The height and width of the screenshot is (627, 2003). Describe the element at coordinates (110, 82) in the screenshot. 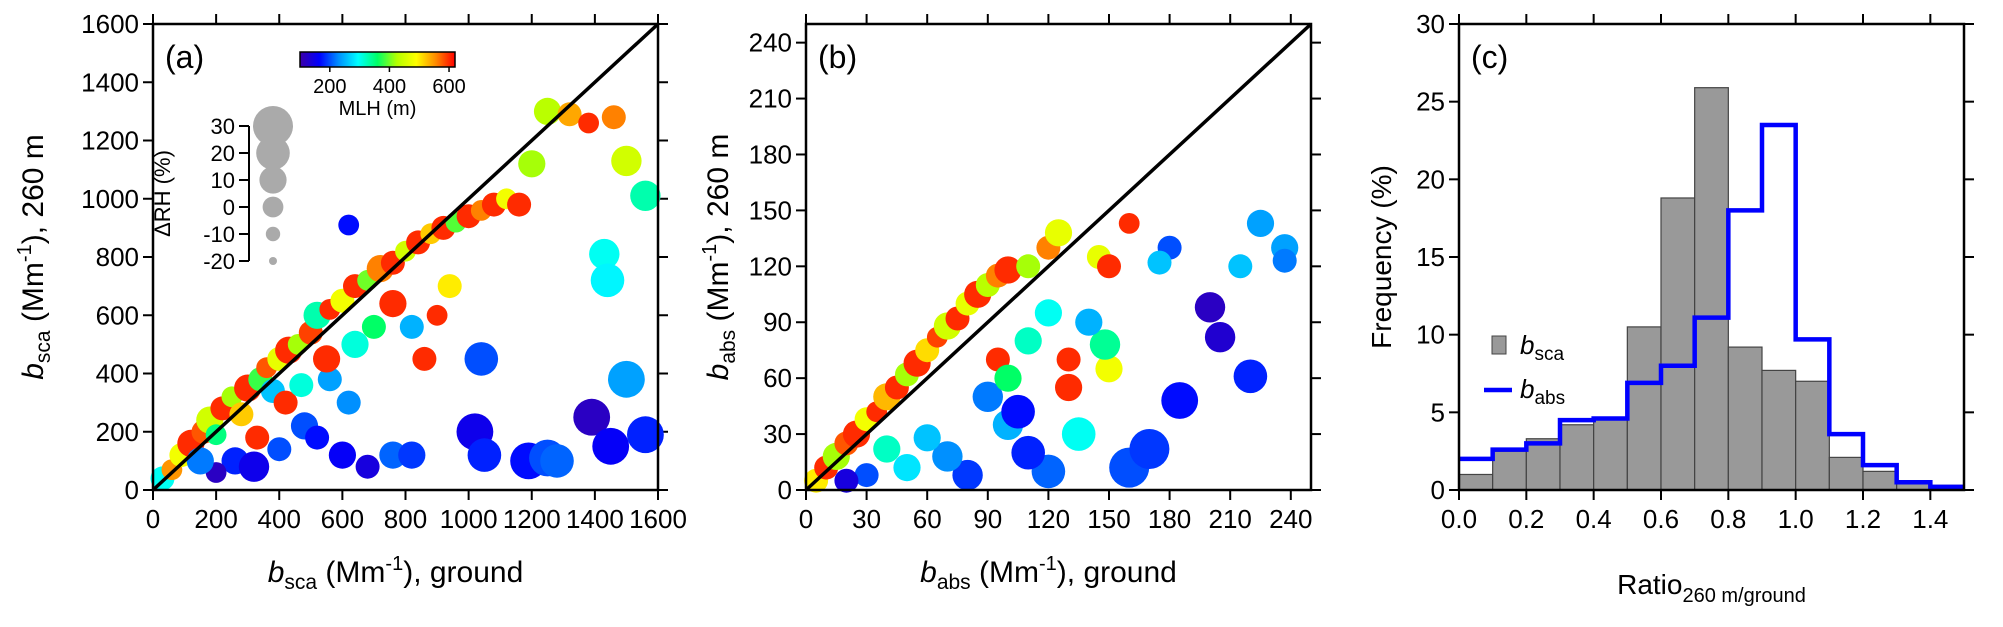

I see `y-tick-label: 1400` at that location.